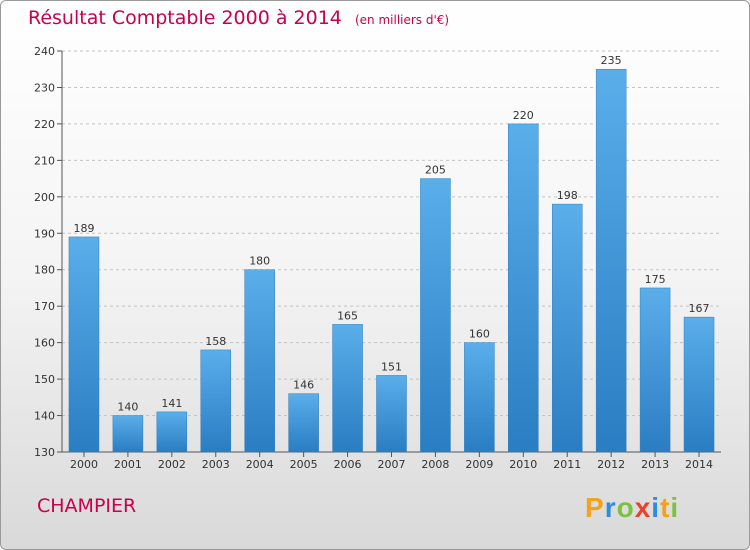  Describe the element at coordinates (435, 170) in the screenshot. I see `data-label: 205` at that location.